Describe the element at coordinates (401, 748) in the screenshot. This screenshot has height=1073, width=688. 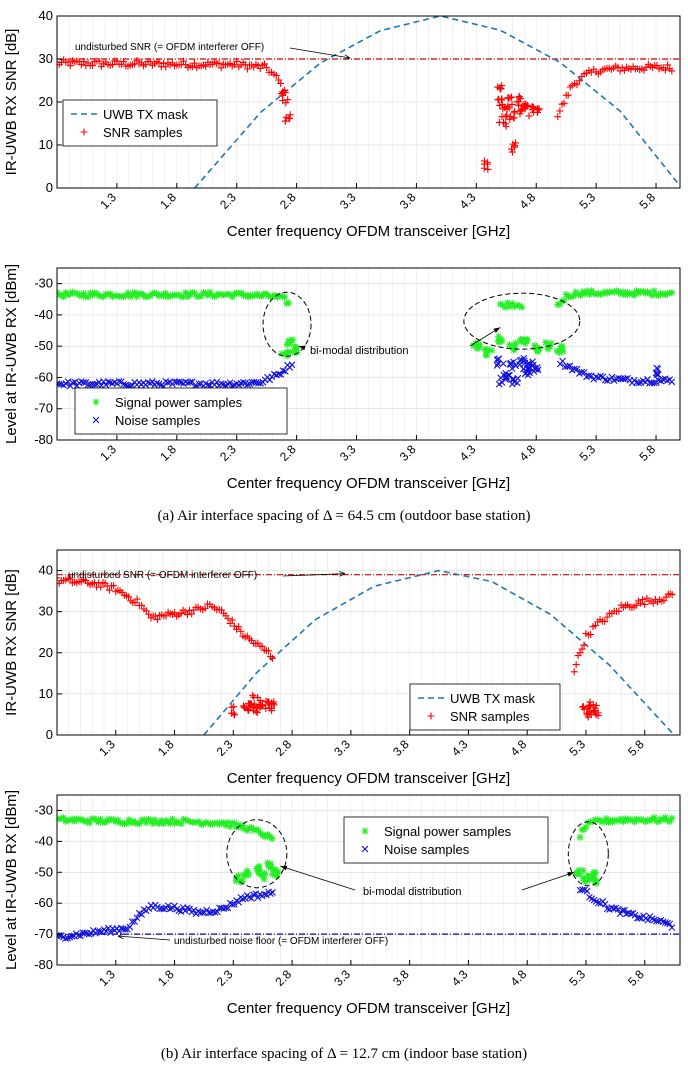
I see `x-tick-label: 3.8` at that location.